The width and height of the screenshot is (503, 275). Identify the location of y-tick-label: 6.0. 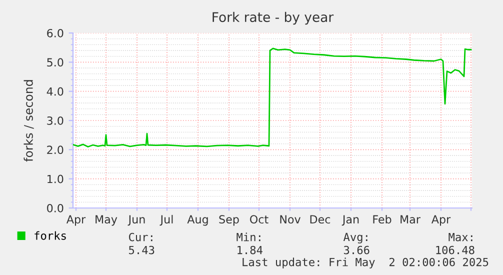
(55, 33).